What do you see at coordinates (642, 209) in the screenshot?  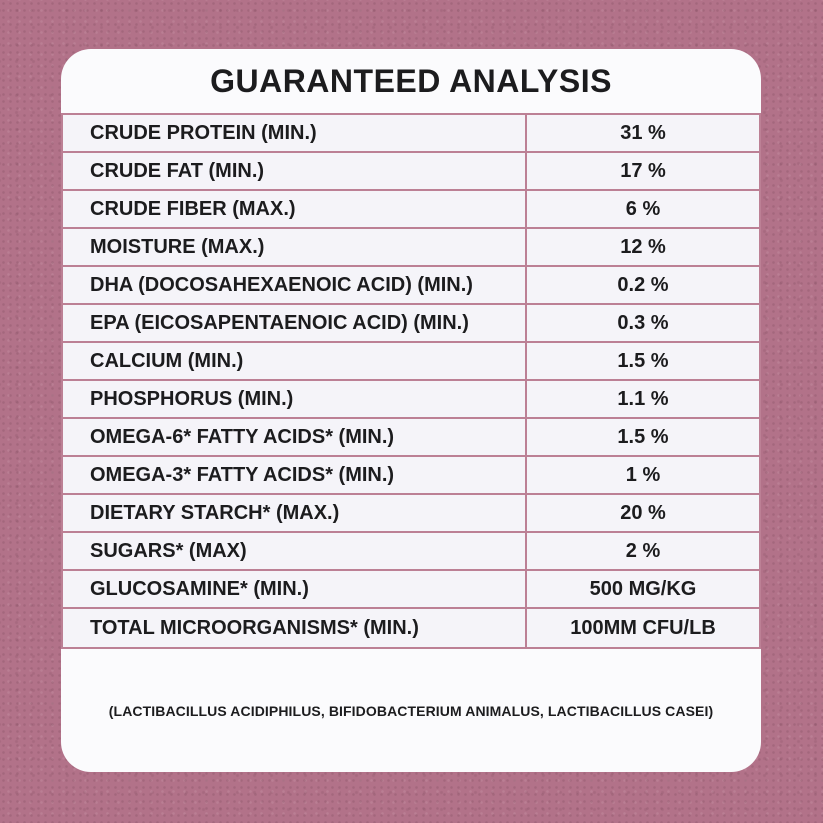 I see `nutrient-value: 6 %` at bounding box center [642, 209].